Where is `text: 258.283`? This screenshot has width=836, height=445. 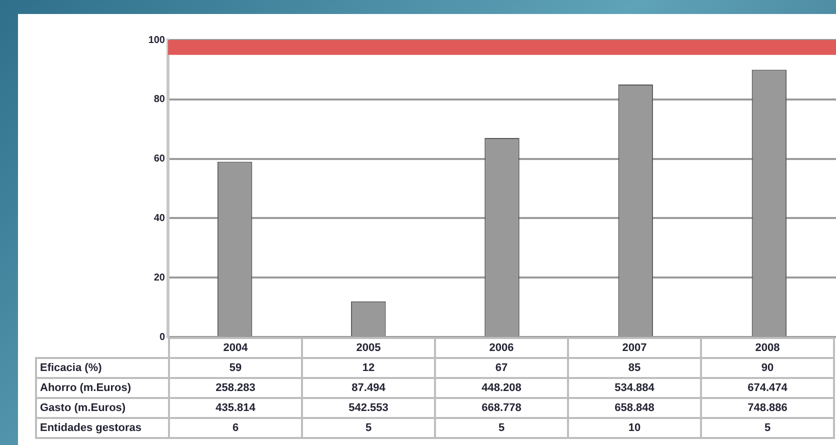 text: 258.283 is located at coordinates (235, 388).